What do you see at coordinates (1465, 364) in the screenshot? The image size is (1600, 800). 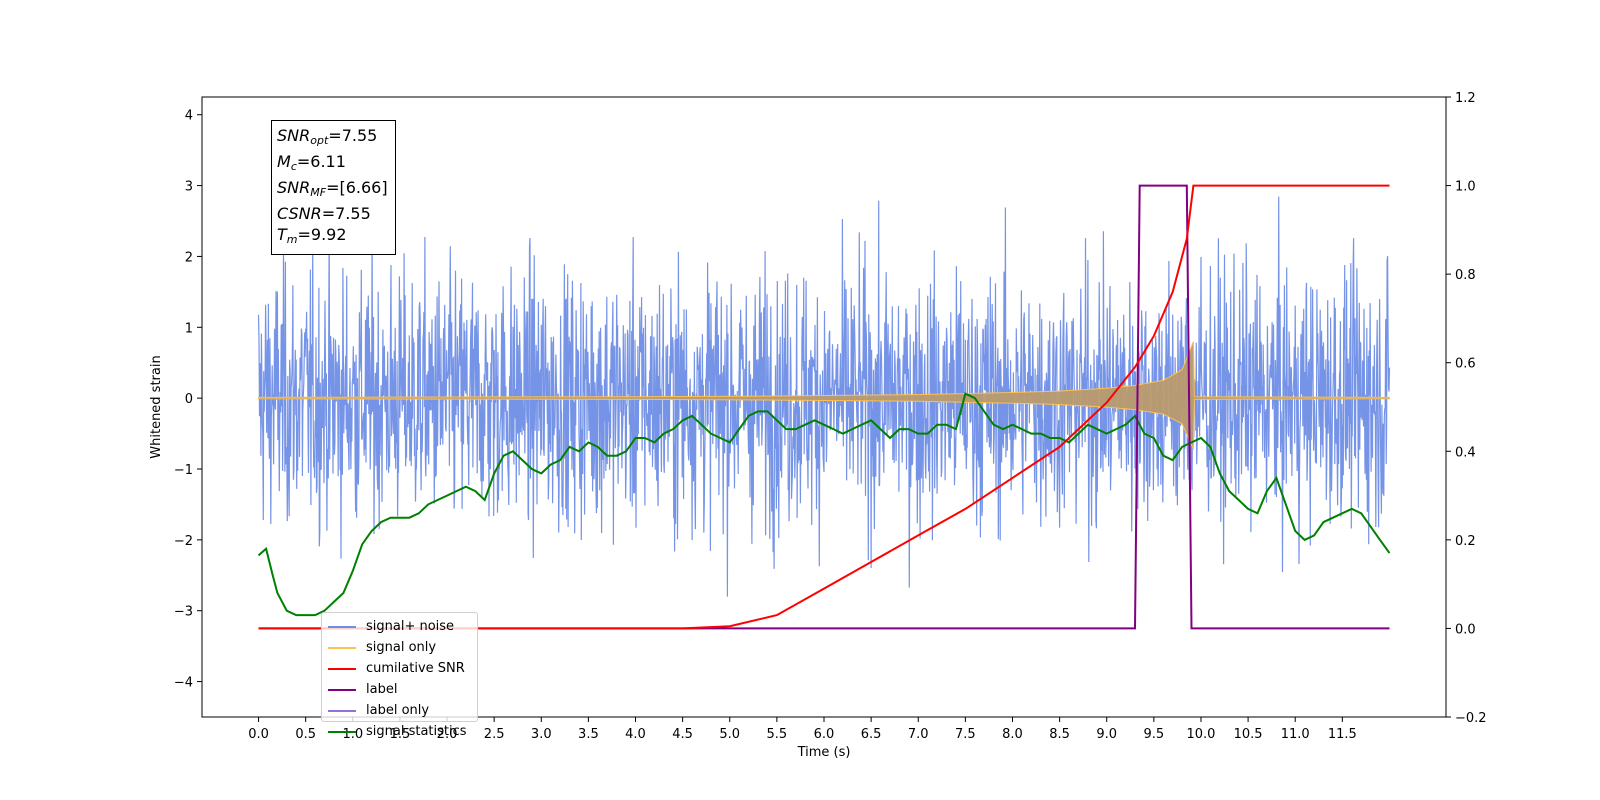 I see `y-right-tick-label: 0.6` at bounding box center [1465, 364].